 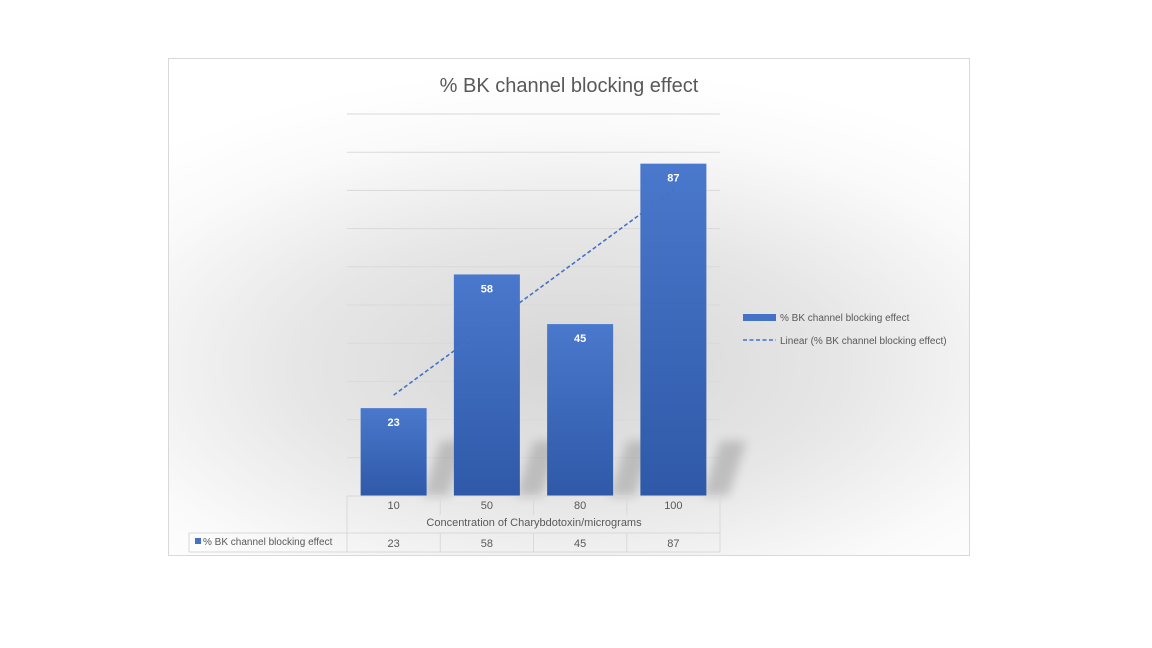 I want to click on value-labels: 23 58 45 87, so click(x=534, y=301).